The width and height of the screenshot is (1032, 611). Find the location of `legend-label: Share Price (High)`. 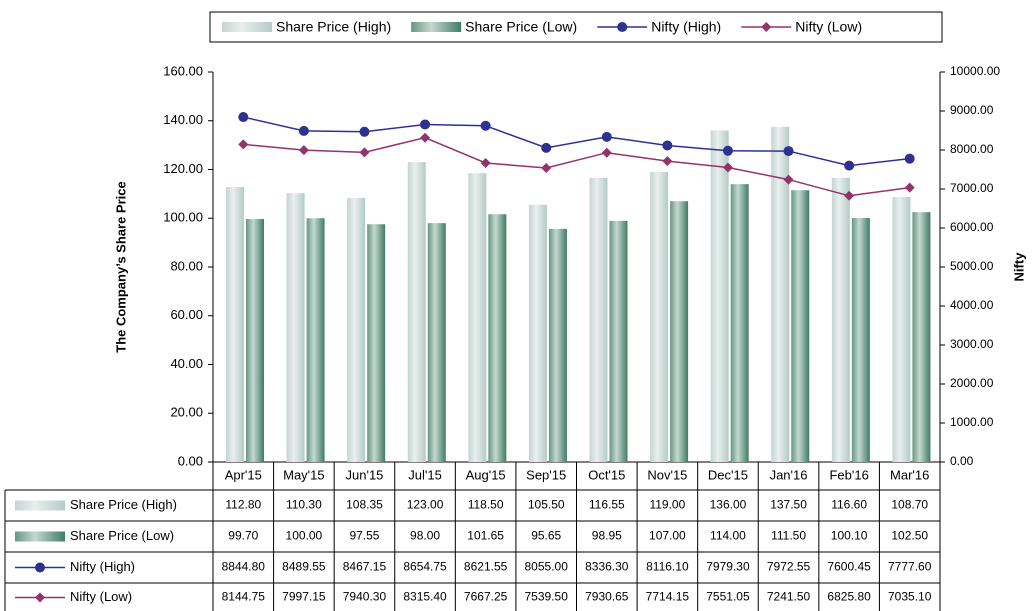

legend-label: Share Price (High) is located at coordinates (333, 27).